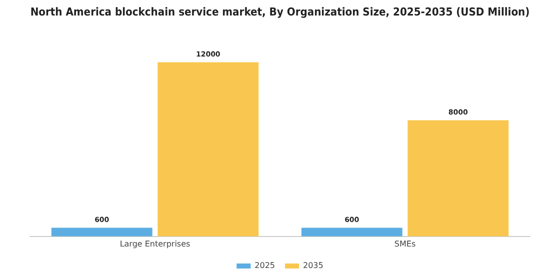 This screenshot has width=560, height=280. I want to click on legend-label: 2035, so click(313, 265).